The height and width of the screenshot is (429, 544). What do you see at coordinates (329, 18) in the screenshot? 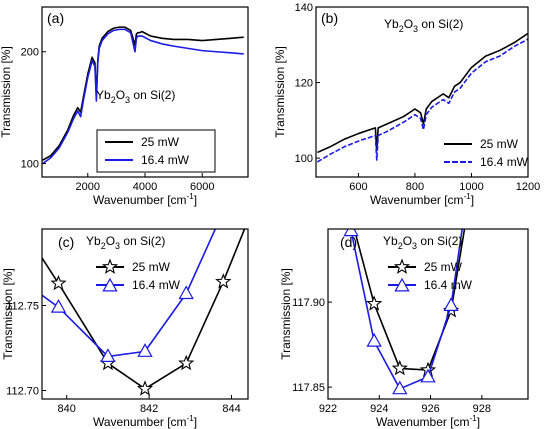
I see `panel-label: (b)` at bounding box center [329, 18].